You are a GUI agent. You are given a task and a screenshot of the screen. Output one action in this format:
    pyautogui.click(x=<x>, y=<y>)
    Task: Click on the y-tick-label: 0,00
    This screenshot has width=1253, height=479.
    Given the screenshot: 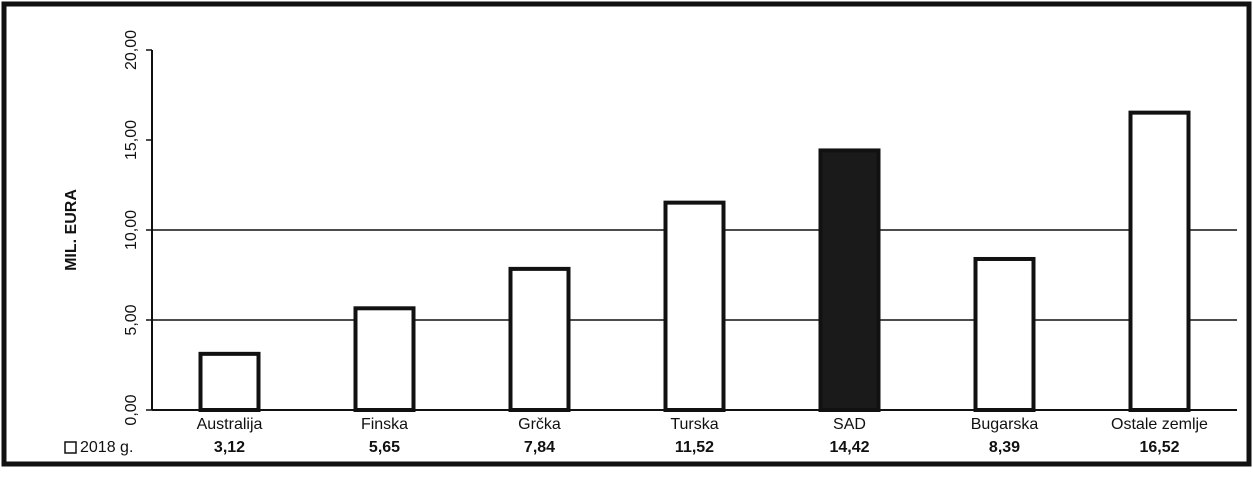 What is the action you would take?
    pyautogui.click(x=131, y=409)
    